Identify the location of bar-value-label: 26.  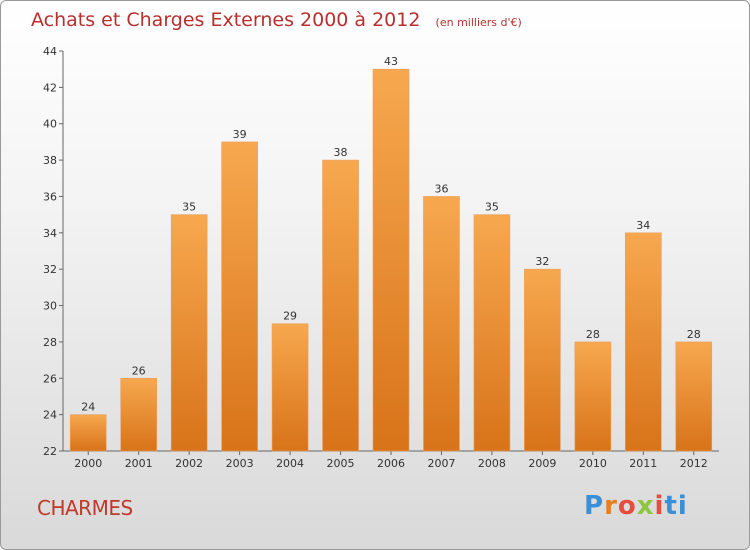
(139, 370).